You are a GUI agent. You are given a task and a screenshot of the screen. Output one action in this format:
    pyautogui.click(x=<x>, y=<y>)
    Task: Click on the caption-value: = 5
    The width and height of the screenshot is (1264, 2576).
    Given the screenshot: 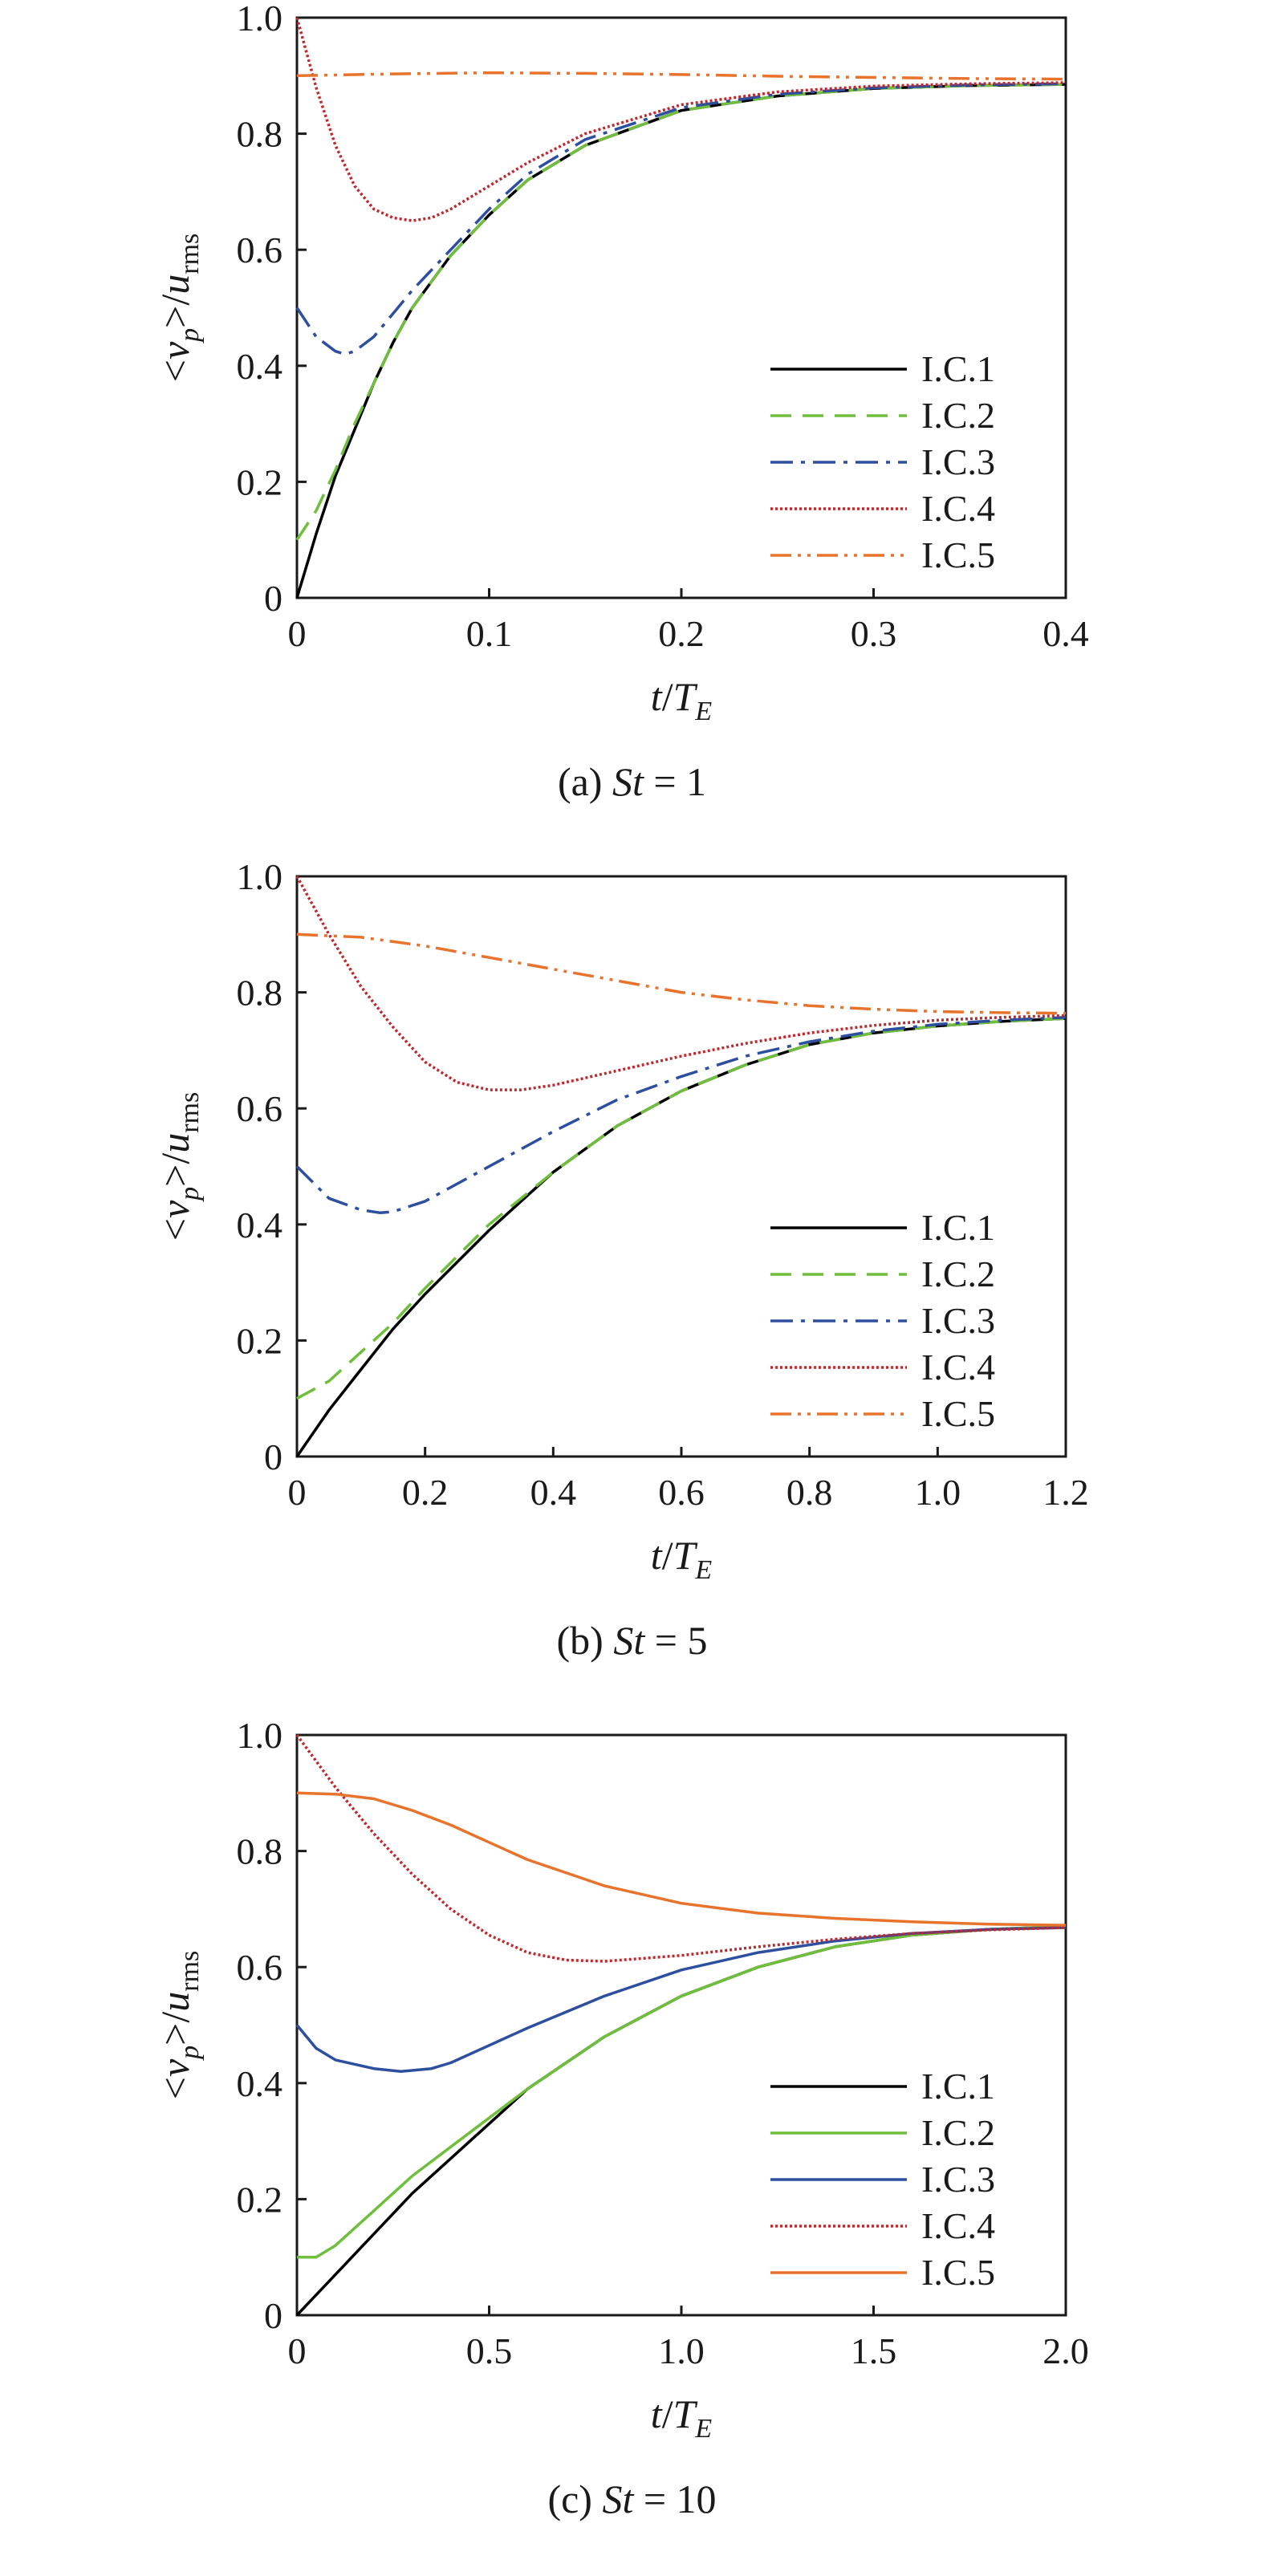 What is the action you would take?
    pyautogui.click(x=676, y=1641)
    